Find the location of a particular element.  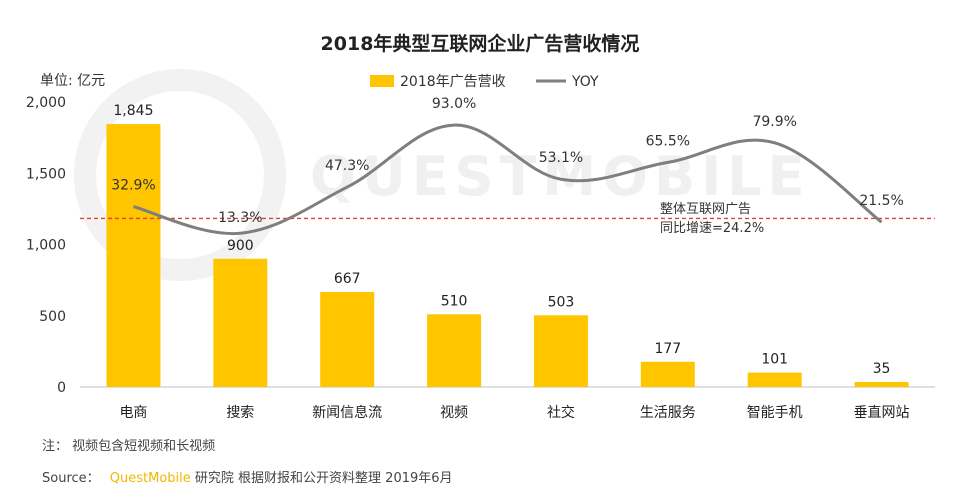

category-label: 电商 is located at coordinates (133, 413).